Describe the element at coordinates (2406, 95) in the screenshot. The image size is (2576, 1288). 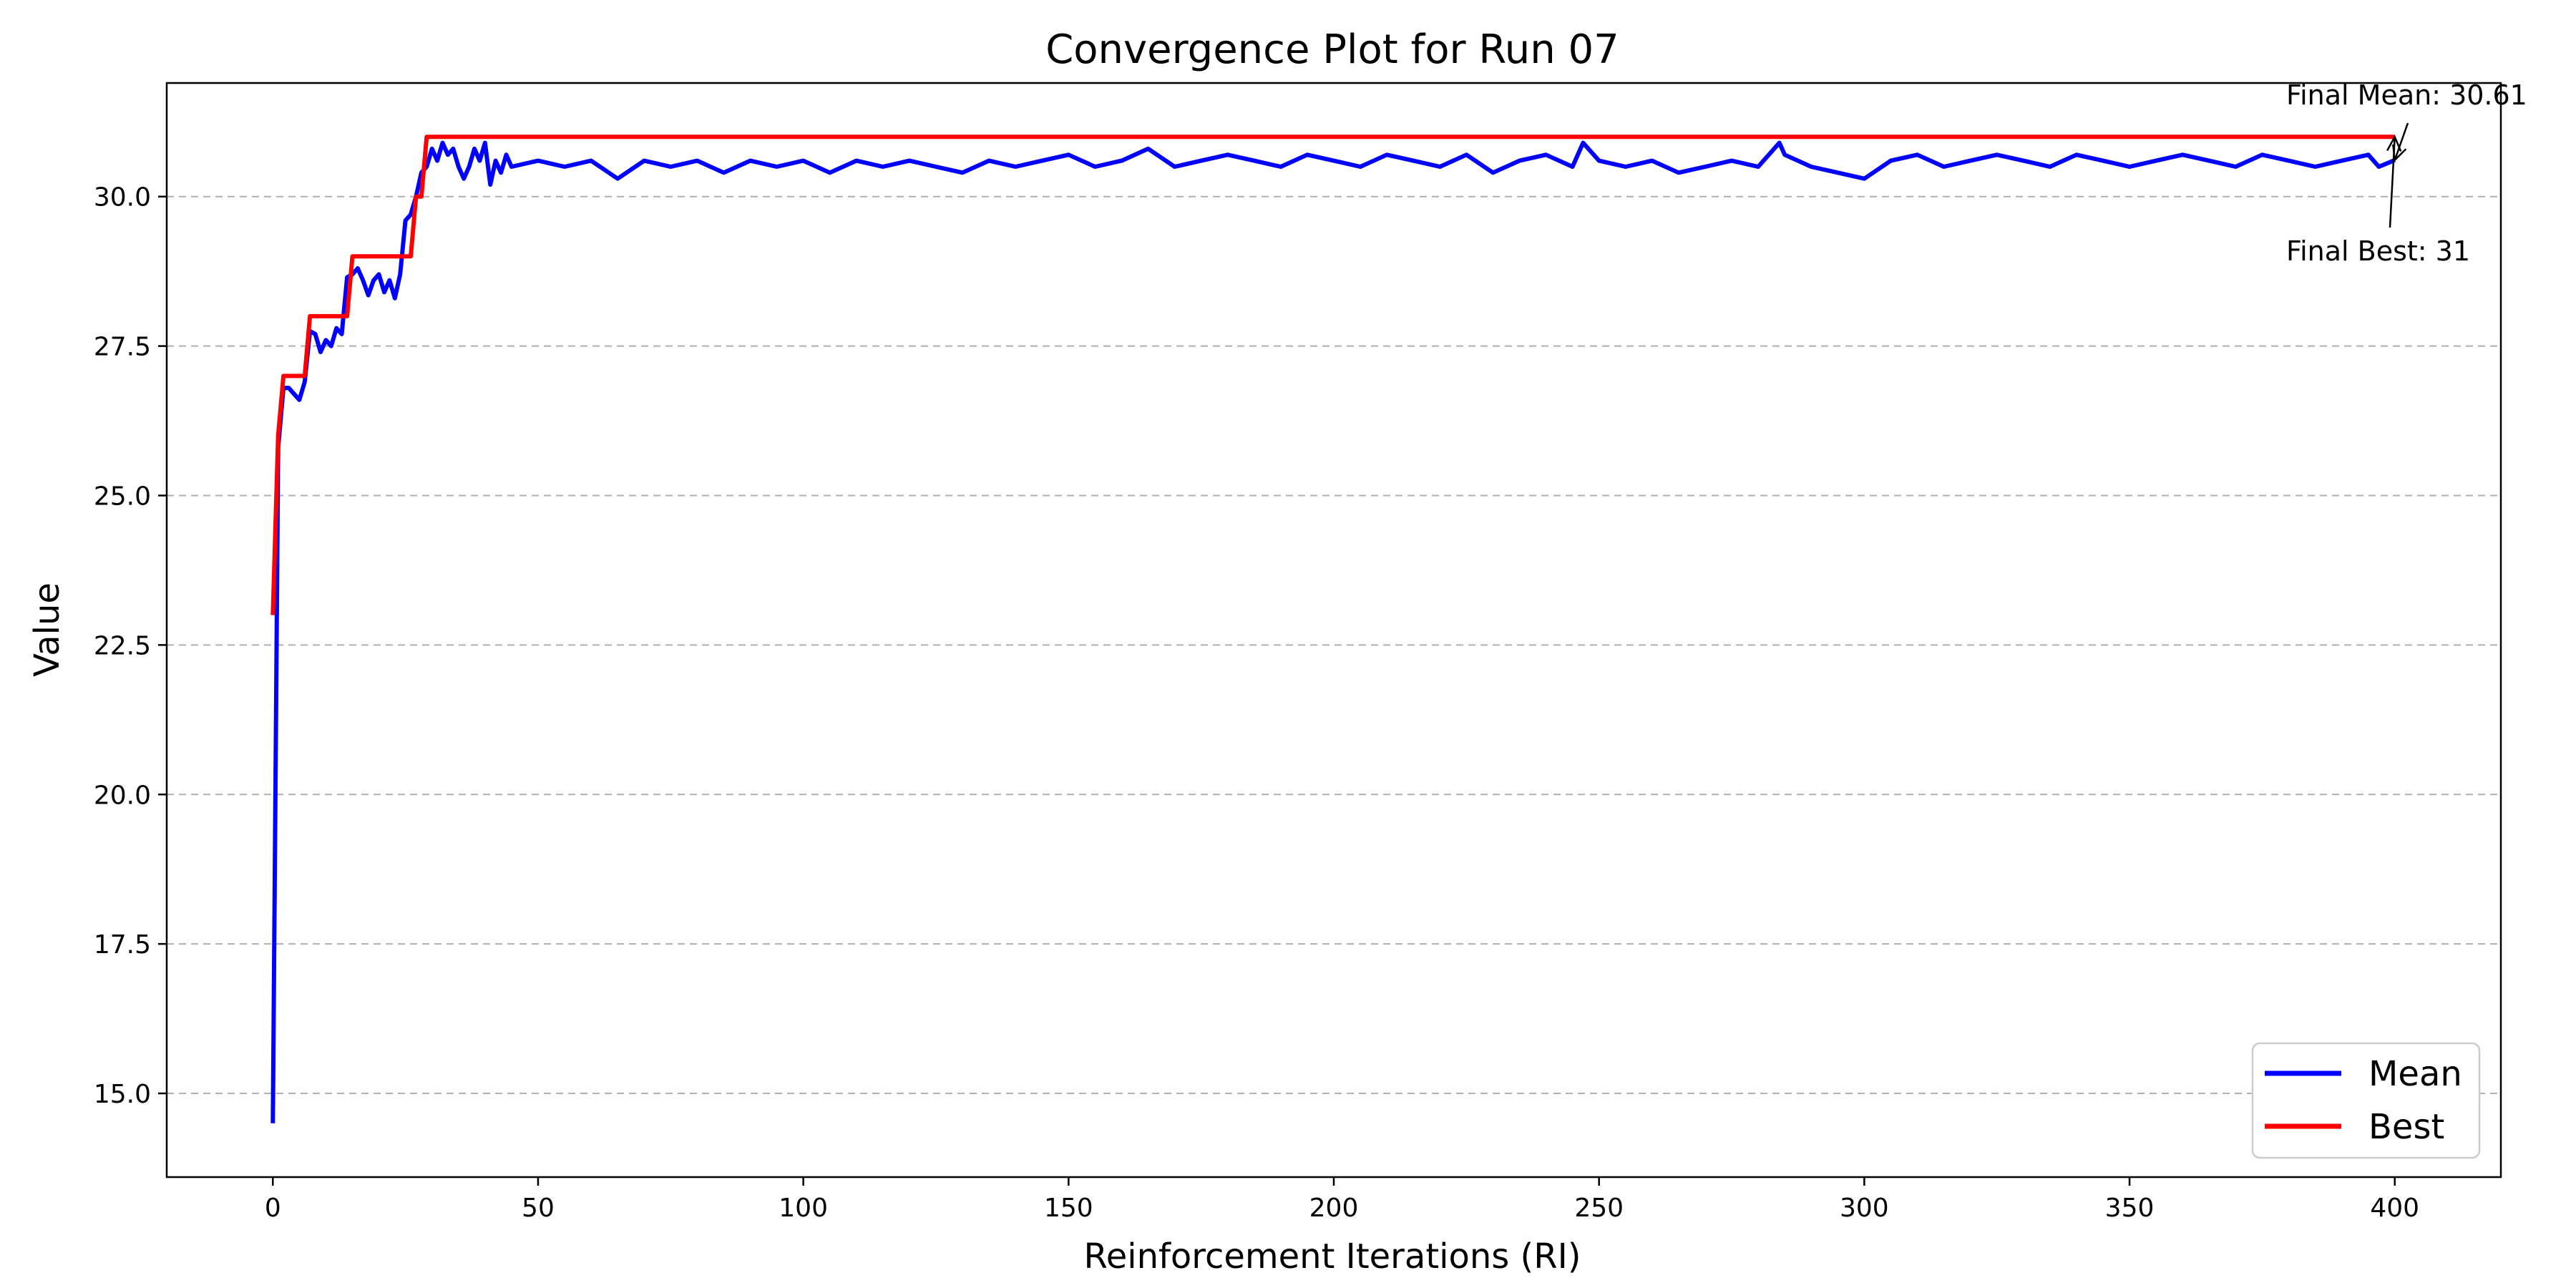
I see `annotation-final-mean: Final Mean: 30.61` at that location.